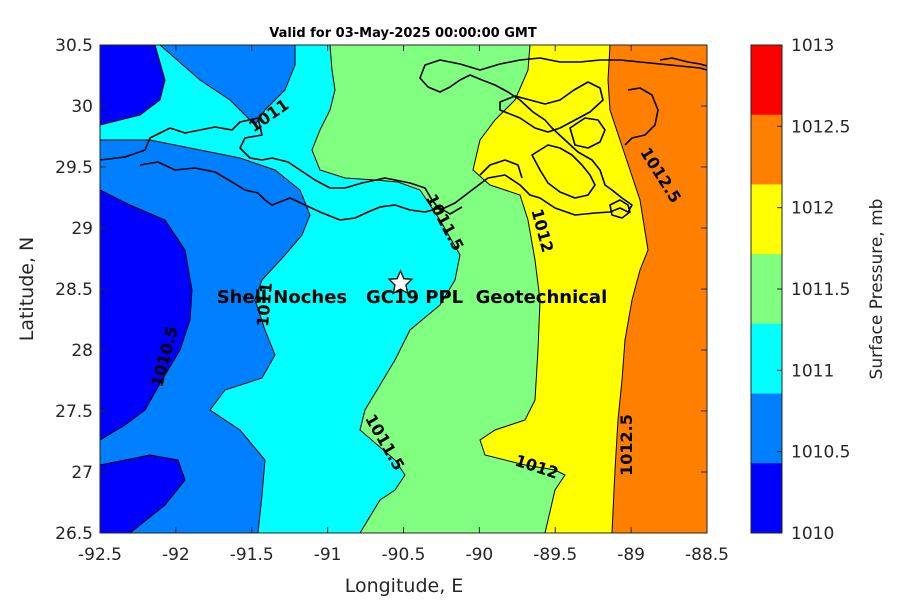 This screenshot has height=600, width=900. Describe the element at coordinates (404, 586) in the screenshot. I see `x-axis-label: Longitude, E` at that location.